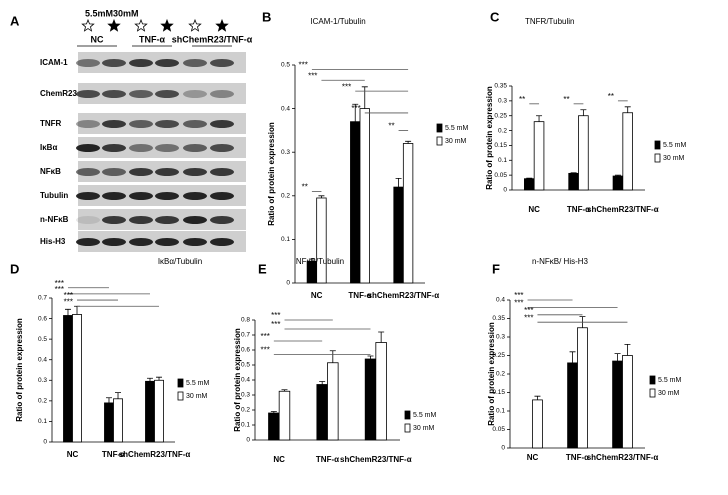 The image size is (728, 495). Describe the element at coordinates (424, 428) in the screenshot. I see `legend-label: 30 mM` at that location.